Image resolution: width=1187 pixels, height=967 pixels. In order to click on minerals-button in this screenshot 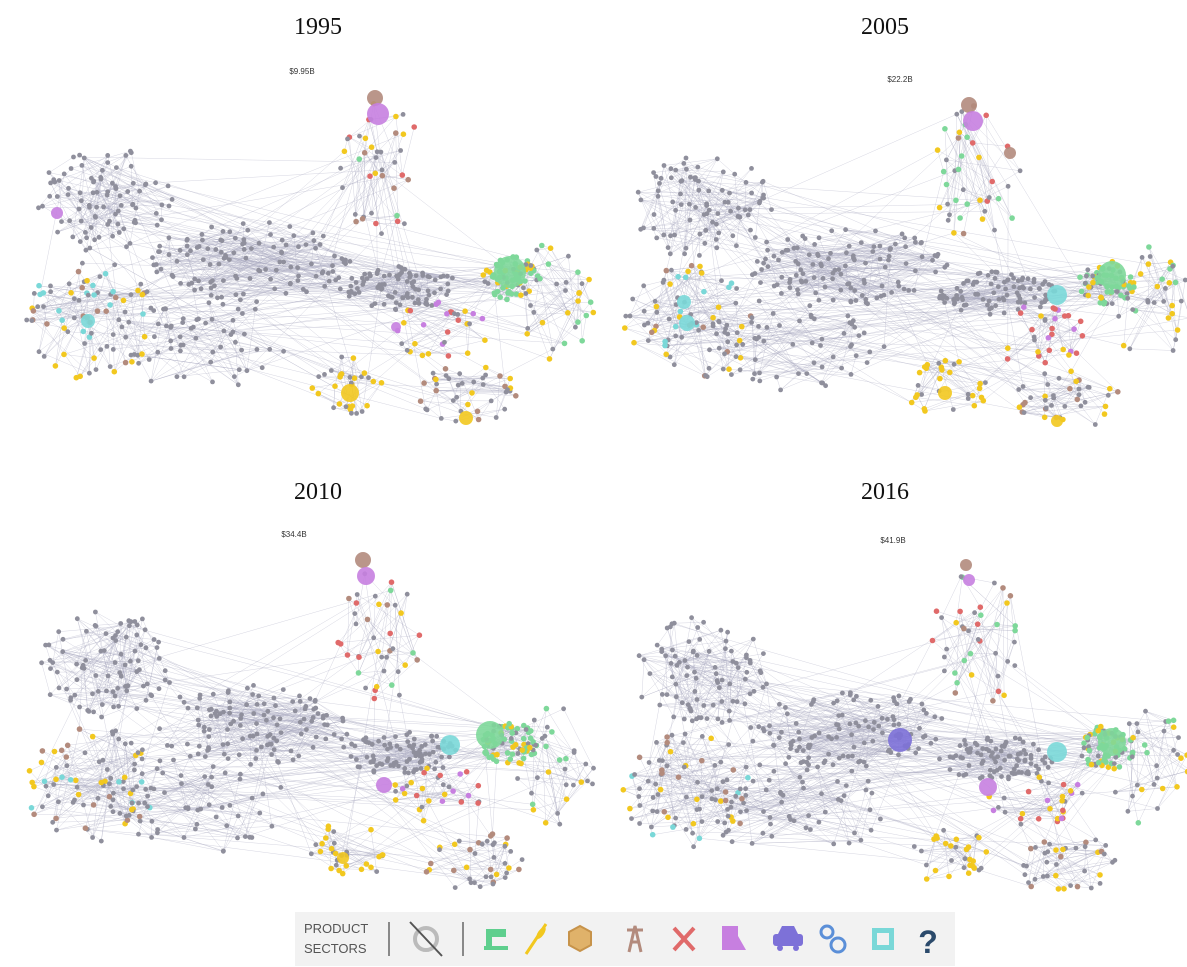, I will do `click(635, 939)`.